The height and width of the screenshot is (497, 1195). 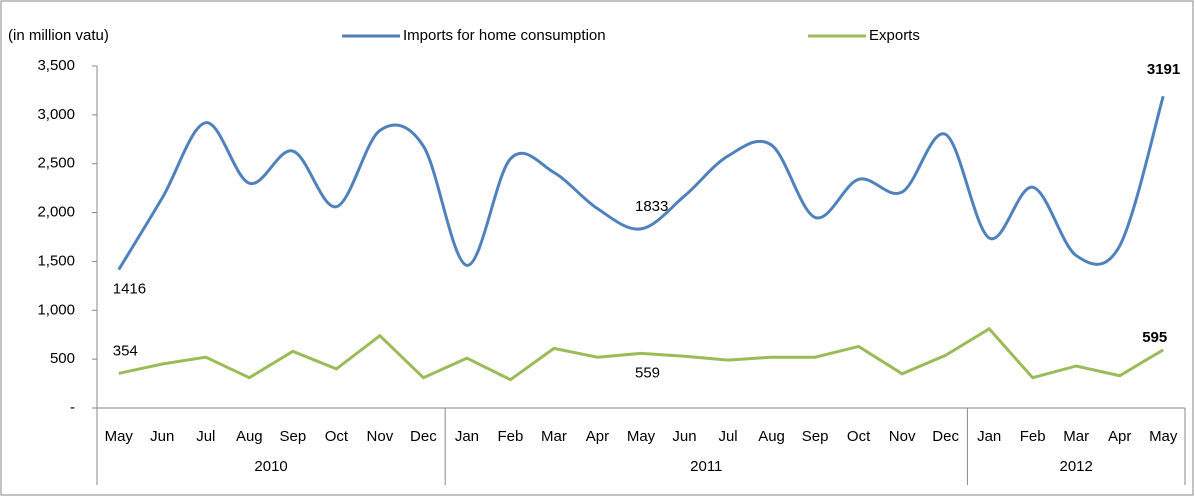 I want to click on x-group-label: 2012, so click(x=1076, y=466).